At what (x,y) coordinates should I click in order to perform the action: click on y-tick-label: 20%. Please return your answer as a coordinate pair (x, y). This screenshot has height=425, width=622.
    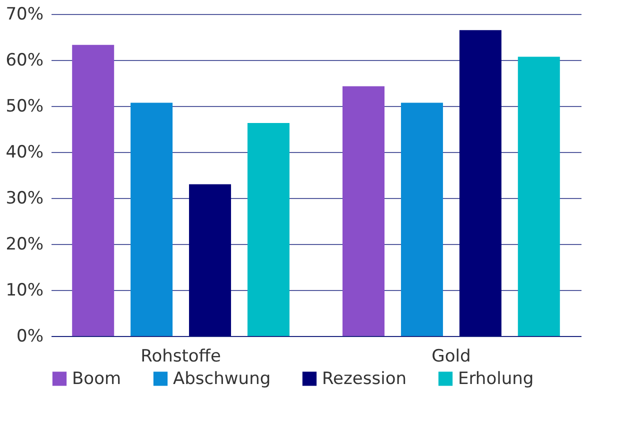
    Looking at the image, I should click on (25, 244).